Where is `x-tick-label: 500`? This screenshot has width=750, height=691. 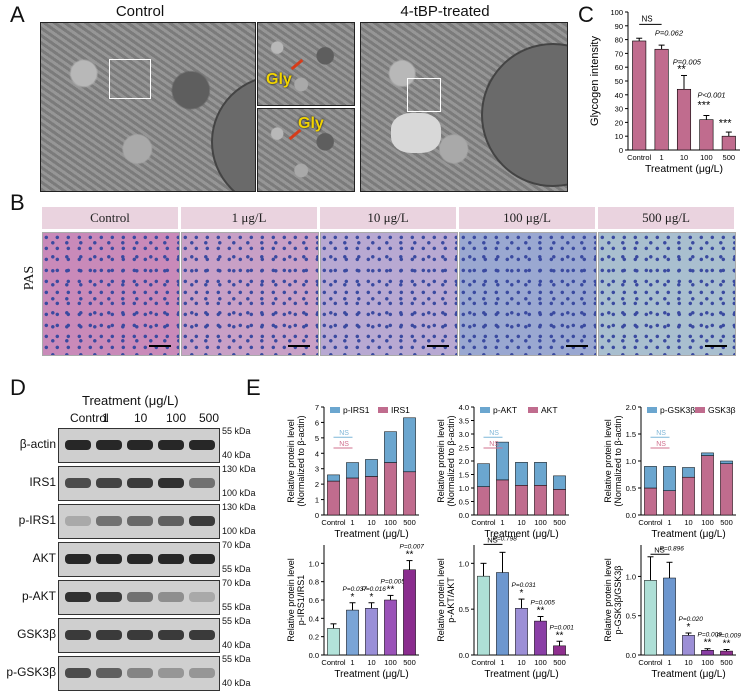
x-tick-label: 500 is located at coordinates (726, 522).